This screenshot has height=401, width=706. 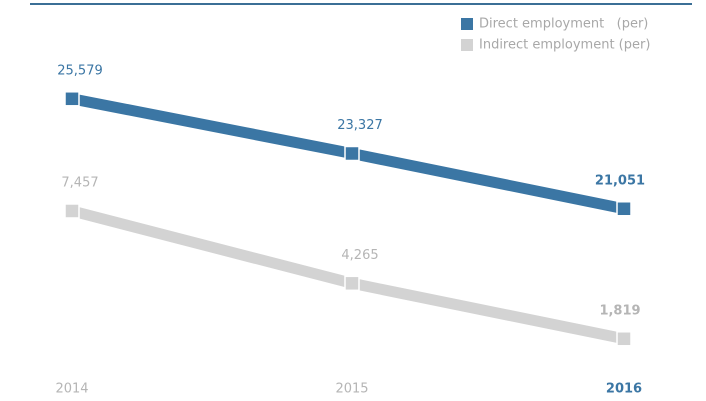 I want to click on x-tick-label: 2014, so click(x=71, y=389).